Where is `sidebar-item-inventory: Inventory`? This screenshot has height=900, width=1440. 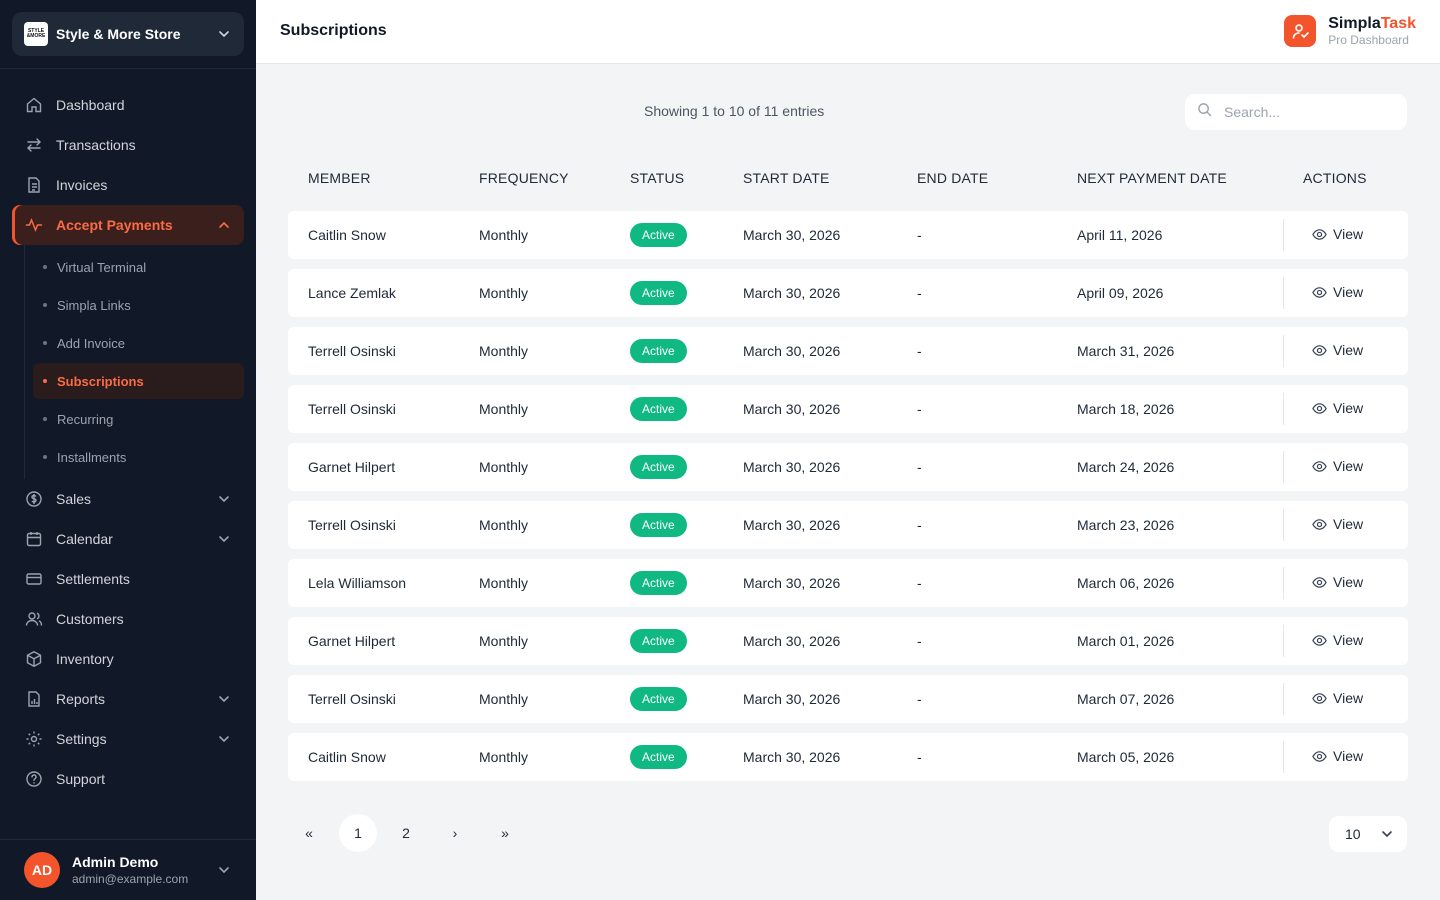 sidebar-item-inventory: Inventory is located at coordinates (128, 659).